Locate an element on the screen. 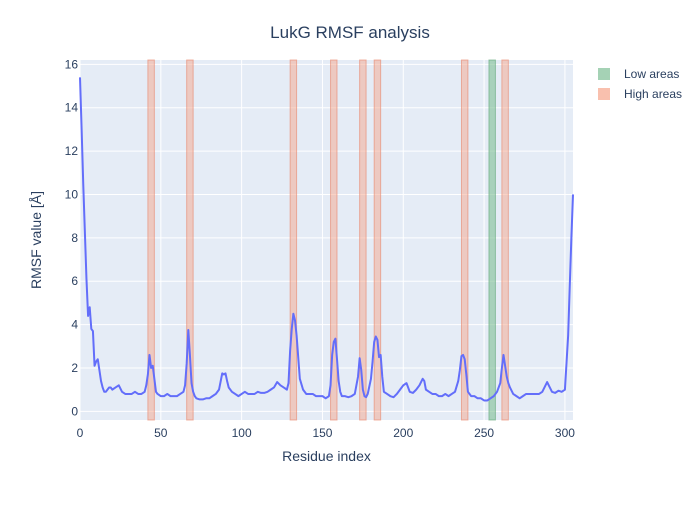 The width and height of the screenshot is (700, 505). low-area-band is located at coordinates (492, 240).